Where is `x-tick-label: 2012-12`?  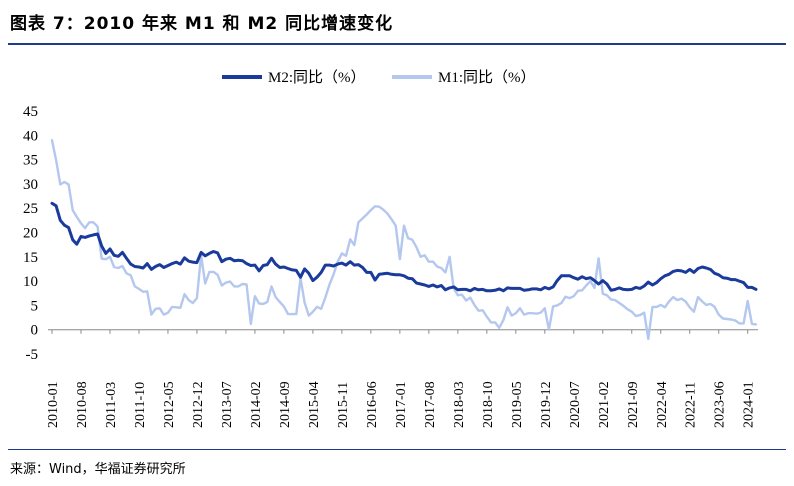 x-tick-label: 2012-12 is located at coordinates (198, 404).